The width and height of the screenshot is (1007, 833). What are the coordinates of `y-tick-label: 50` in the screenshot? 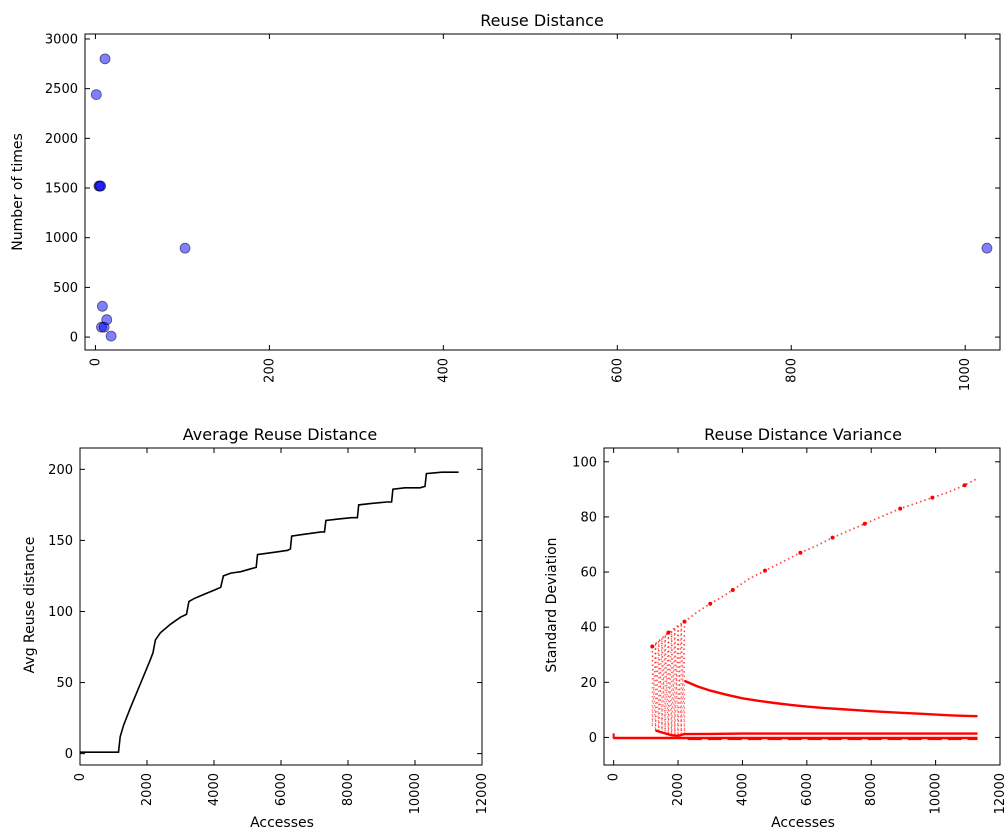 It's located at (64, 683).